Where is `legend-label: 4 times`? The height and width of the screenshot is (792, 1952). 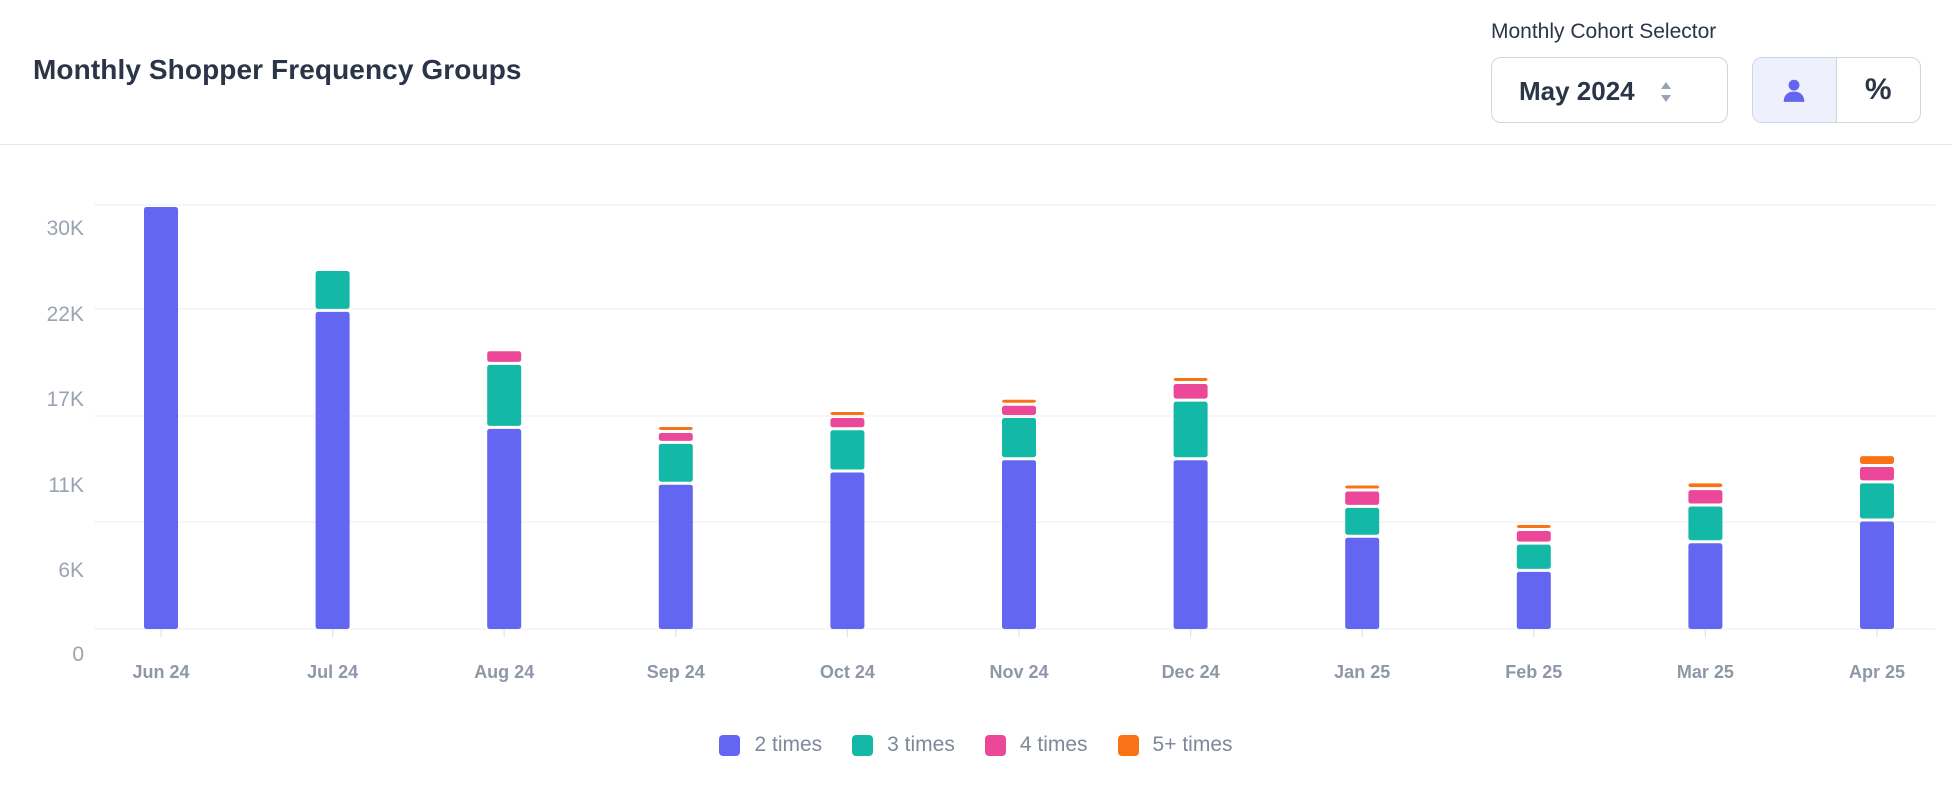 legend-label: 4 times is located at coordinates (1053, 744).